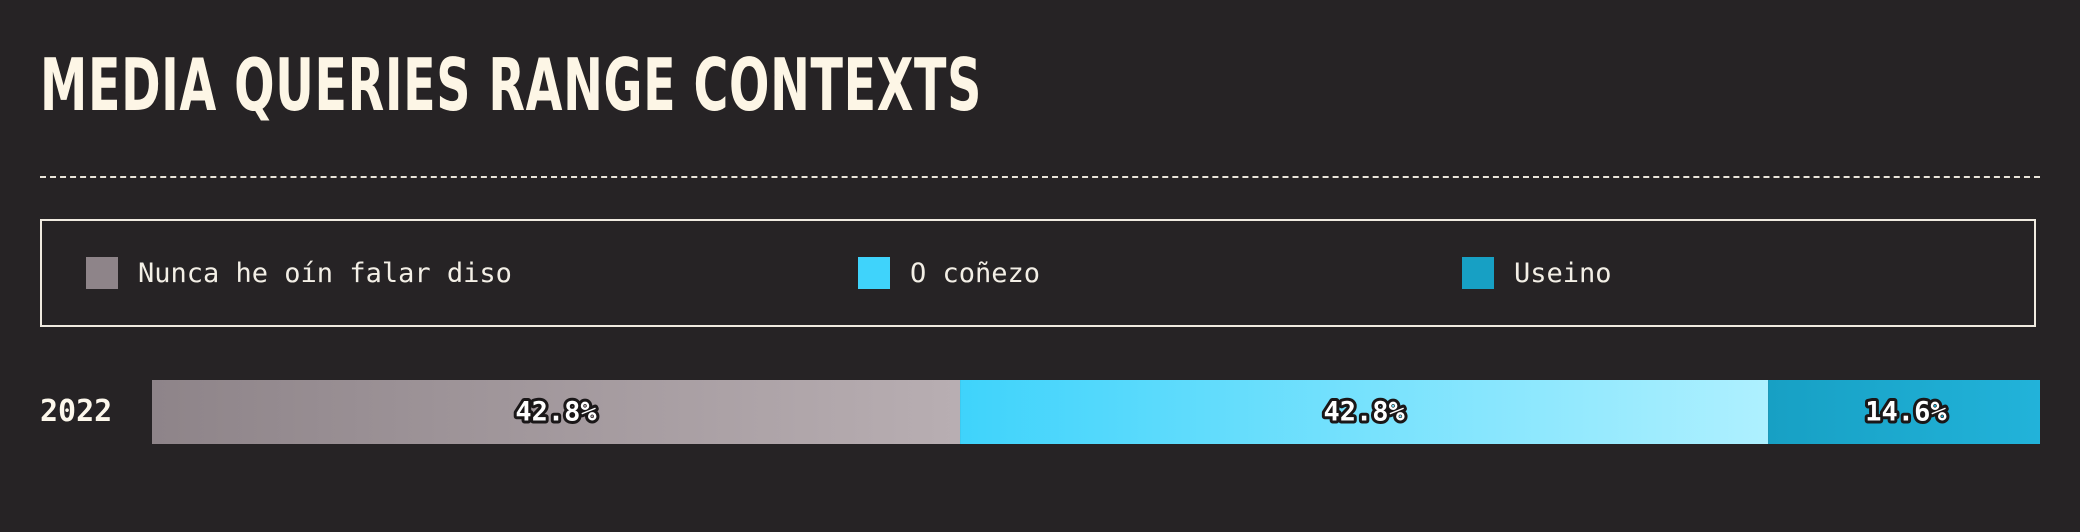  What do you see at coordinates (102, 273) in the screenshot?
I see `legend-swatch-never-heard` at bounding box center [102, 273].